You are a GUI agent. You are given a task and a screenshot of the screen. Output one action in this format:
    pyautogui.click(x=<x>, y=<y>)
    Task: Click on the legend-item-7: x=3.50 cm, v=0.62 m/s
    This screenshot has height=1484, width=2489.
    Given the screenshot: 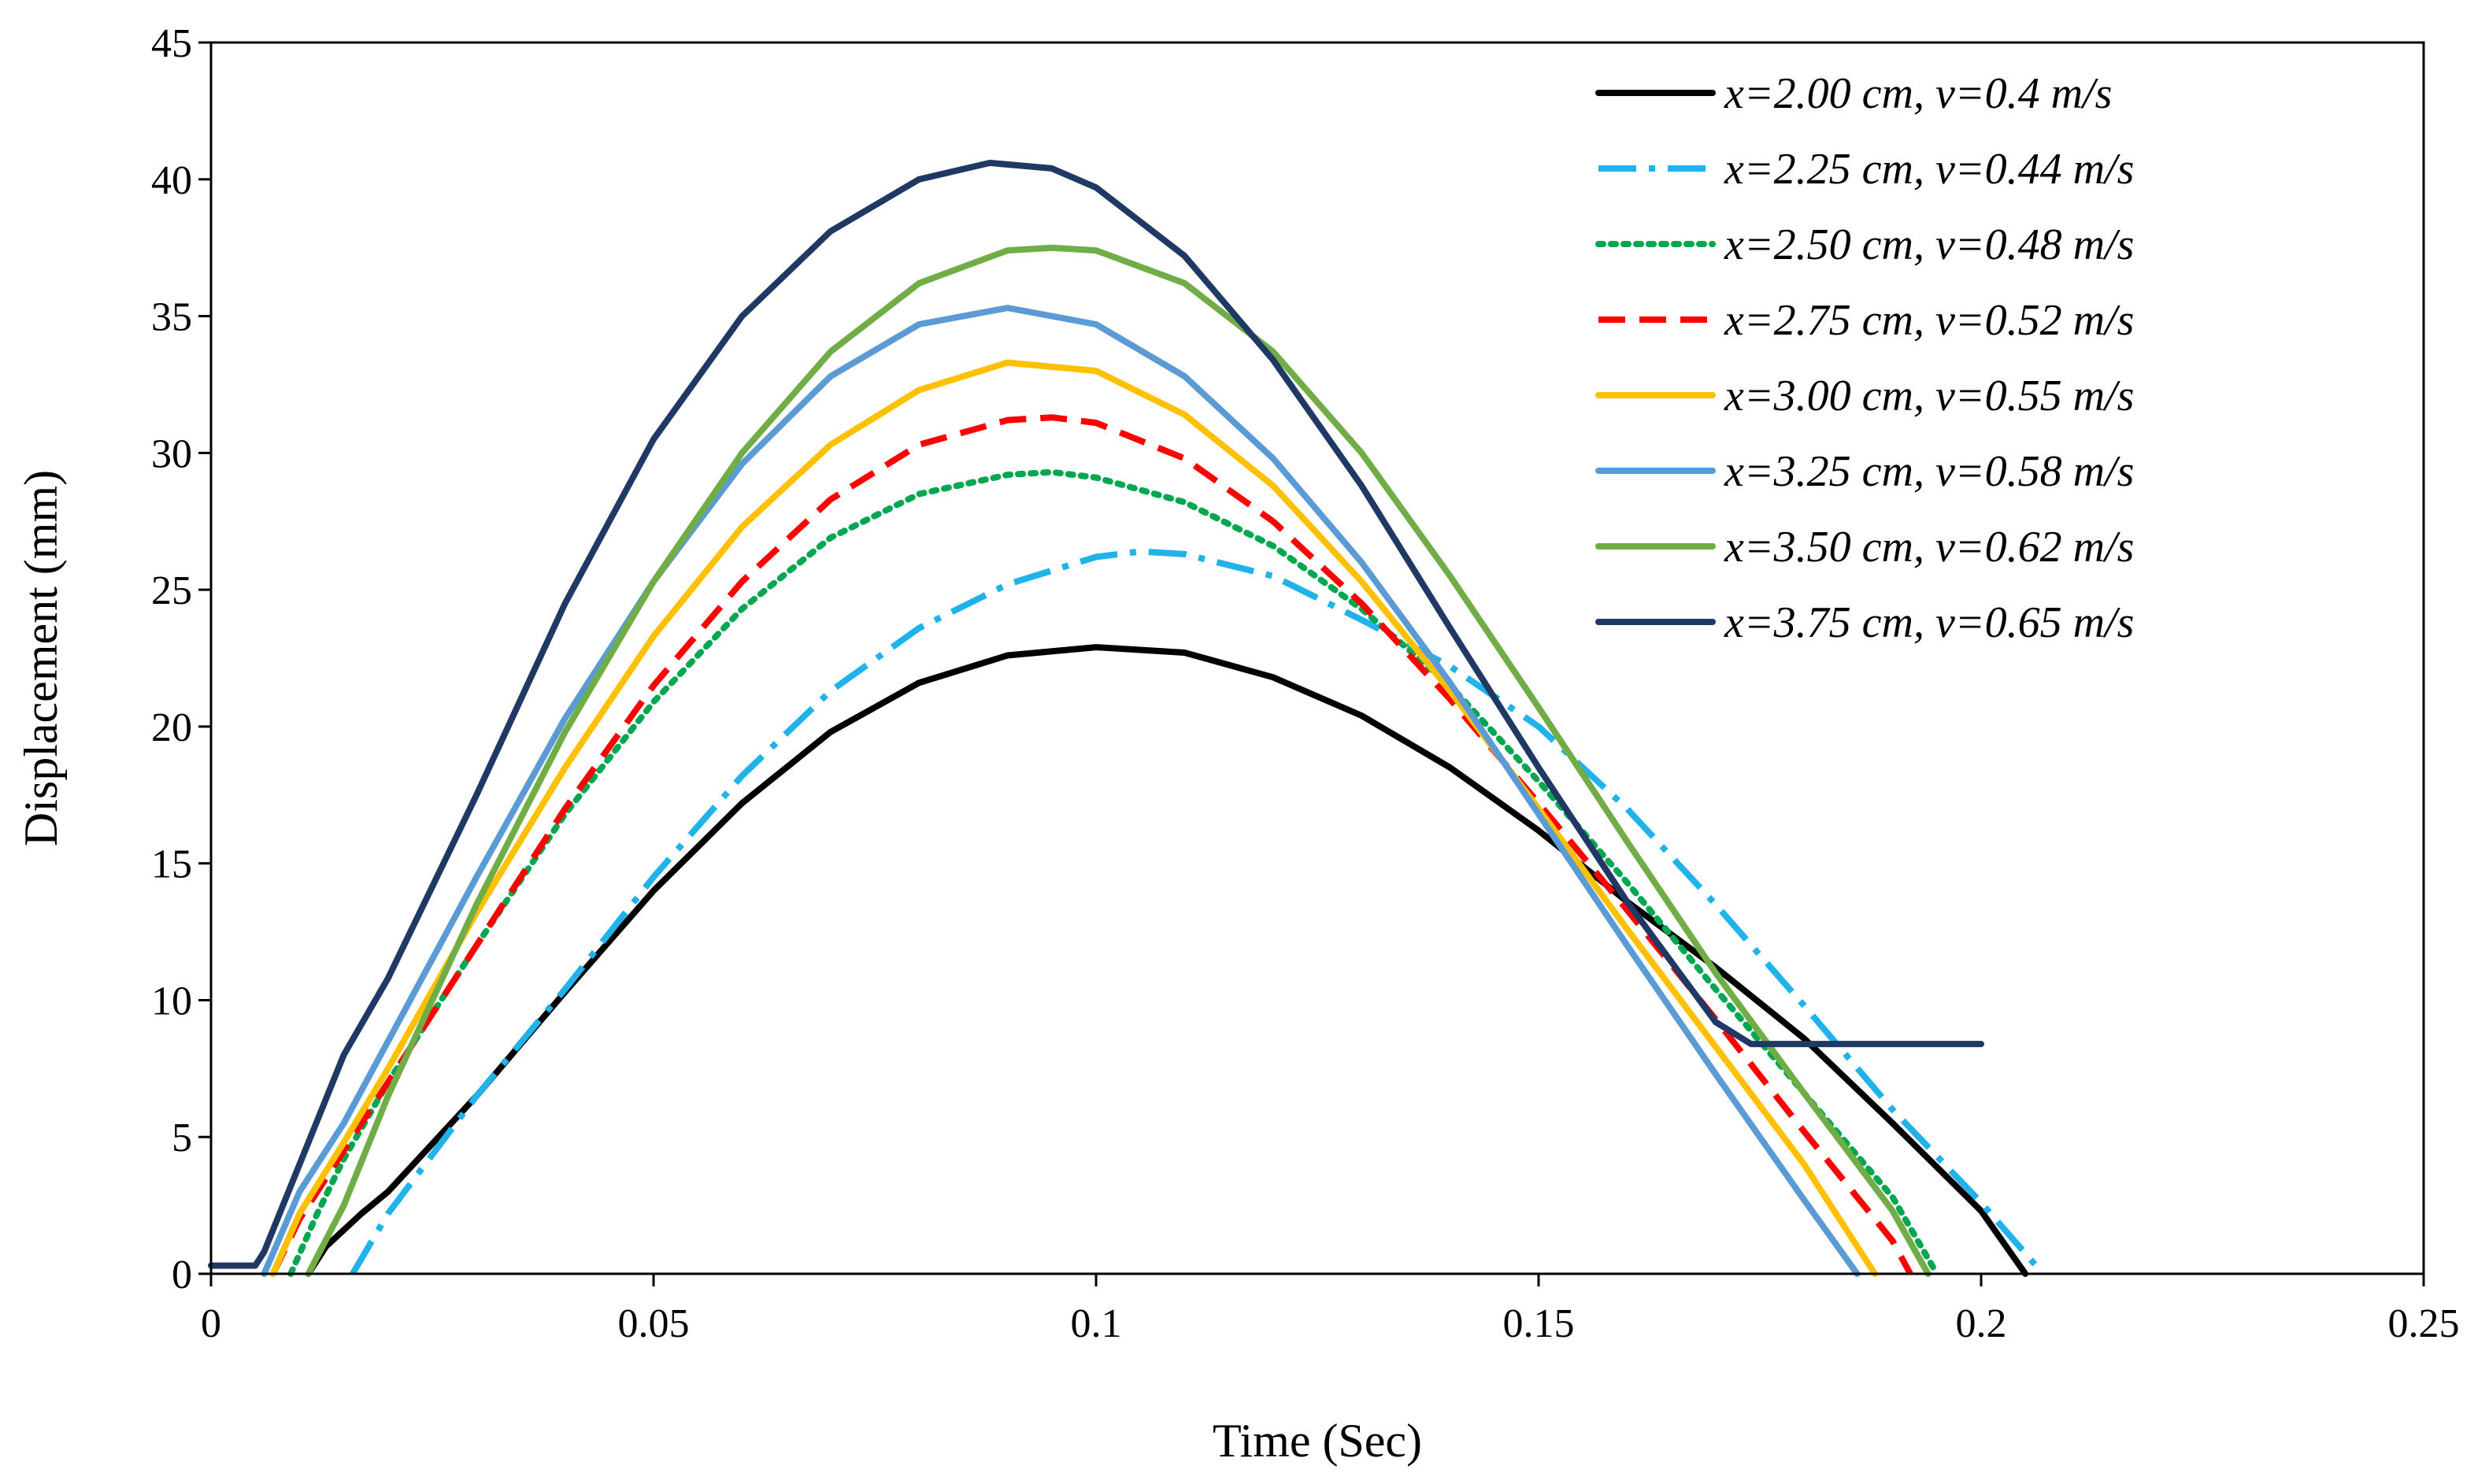 What is the action you would take?
    pyautogui.click(x=1864, y=548)
    